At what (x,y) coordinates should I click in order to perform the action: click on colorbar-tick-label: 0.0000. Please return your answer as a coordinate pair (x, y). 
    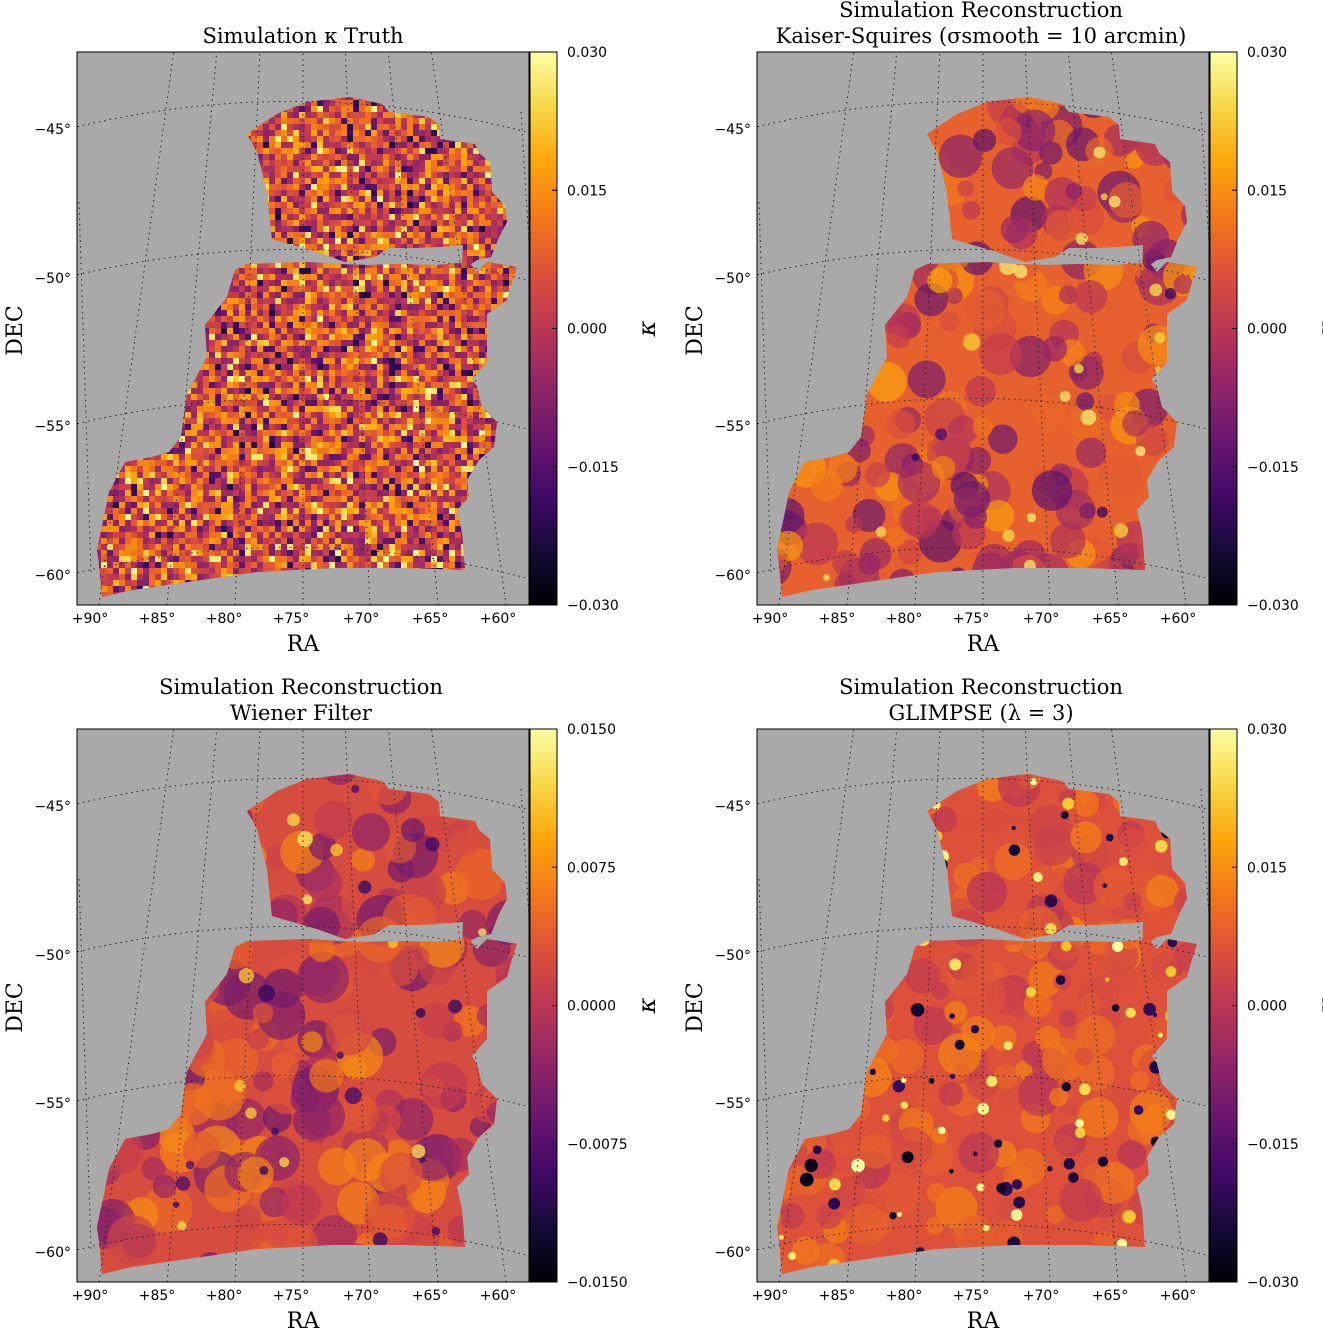
    Looking at the image, I should click on (591, 1007).